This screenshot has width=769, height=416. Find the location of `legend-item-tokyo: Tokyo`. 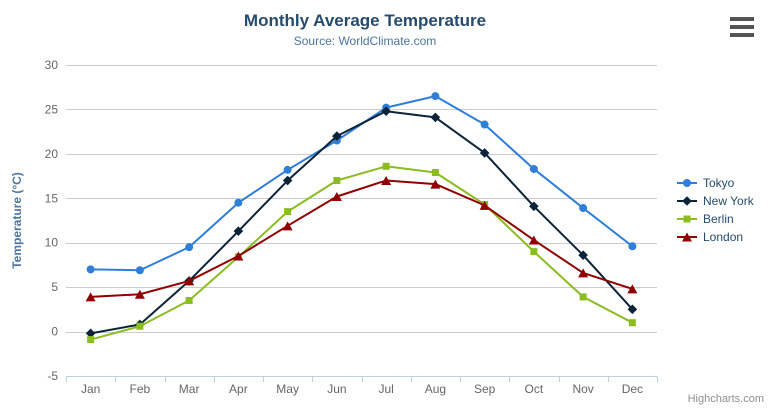

legend-item-tokyo: Tokyo is located at coordinates (715, 183).